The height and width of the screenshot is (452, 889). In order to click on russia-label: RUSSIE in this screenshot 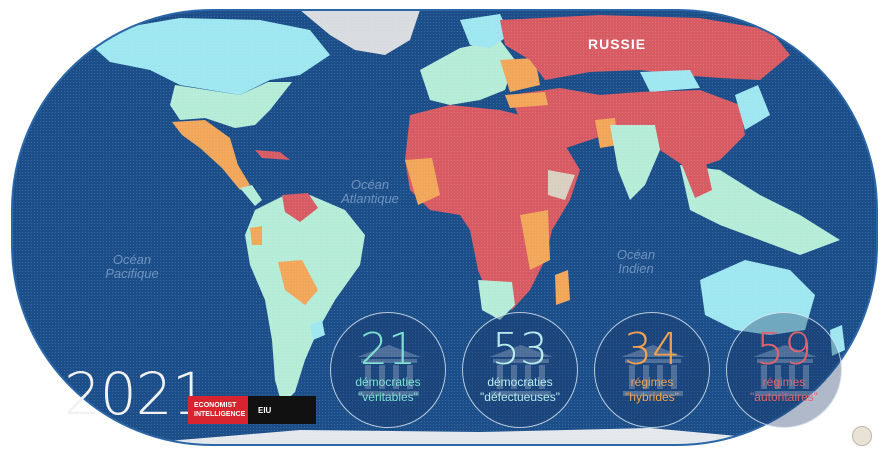, I will do `click(617, 44)`.